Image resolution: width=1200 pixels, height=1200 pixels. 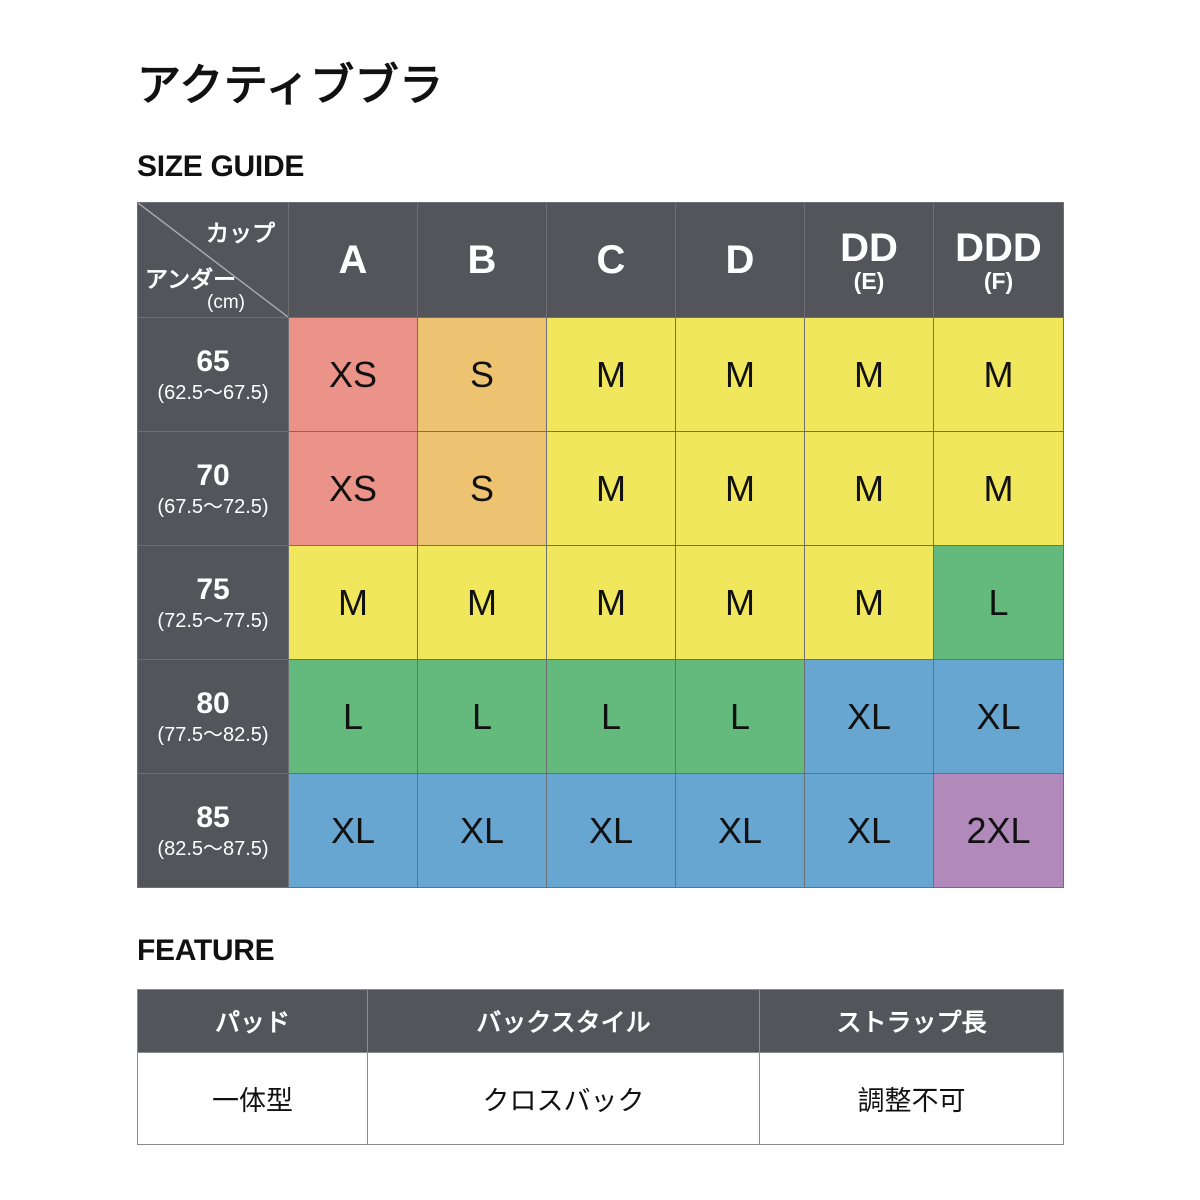 I want to click on cup-column-header-b: B, so click(x=482, y=260).